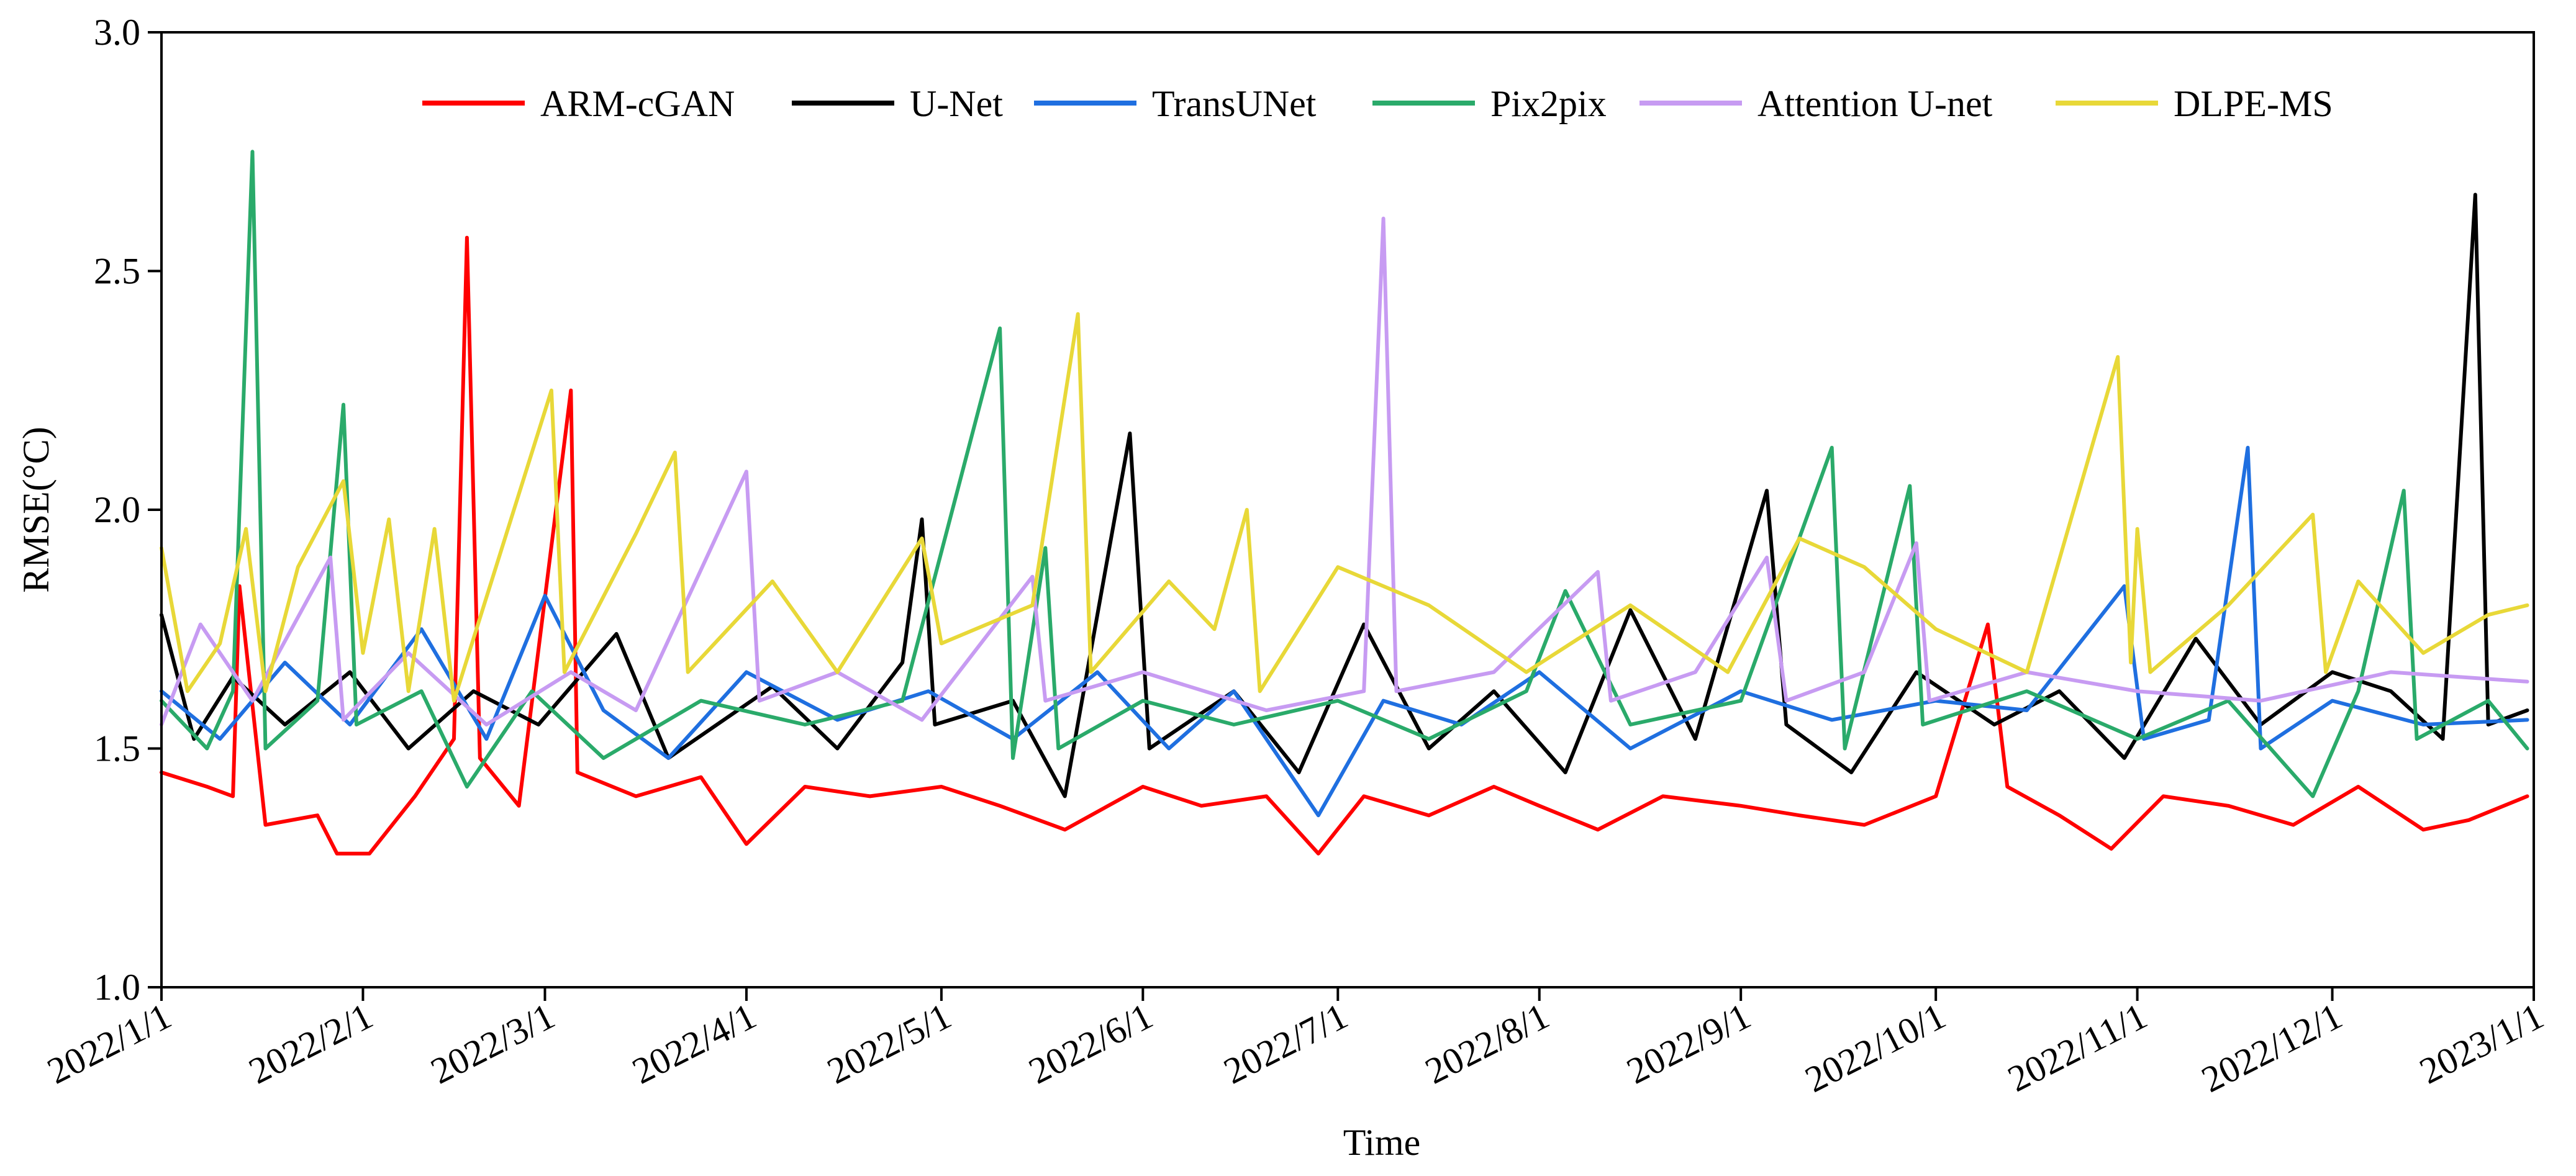 The width and height of the screenshot is (2576, 1176). What do you see at coordinates (117, 32) in the screenshot?
I see `y-tick-label: 3.0` at bounding box center [117, 32].